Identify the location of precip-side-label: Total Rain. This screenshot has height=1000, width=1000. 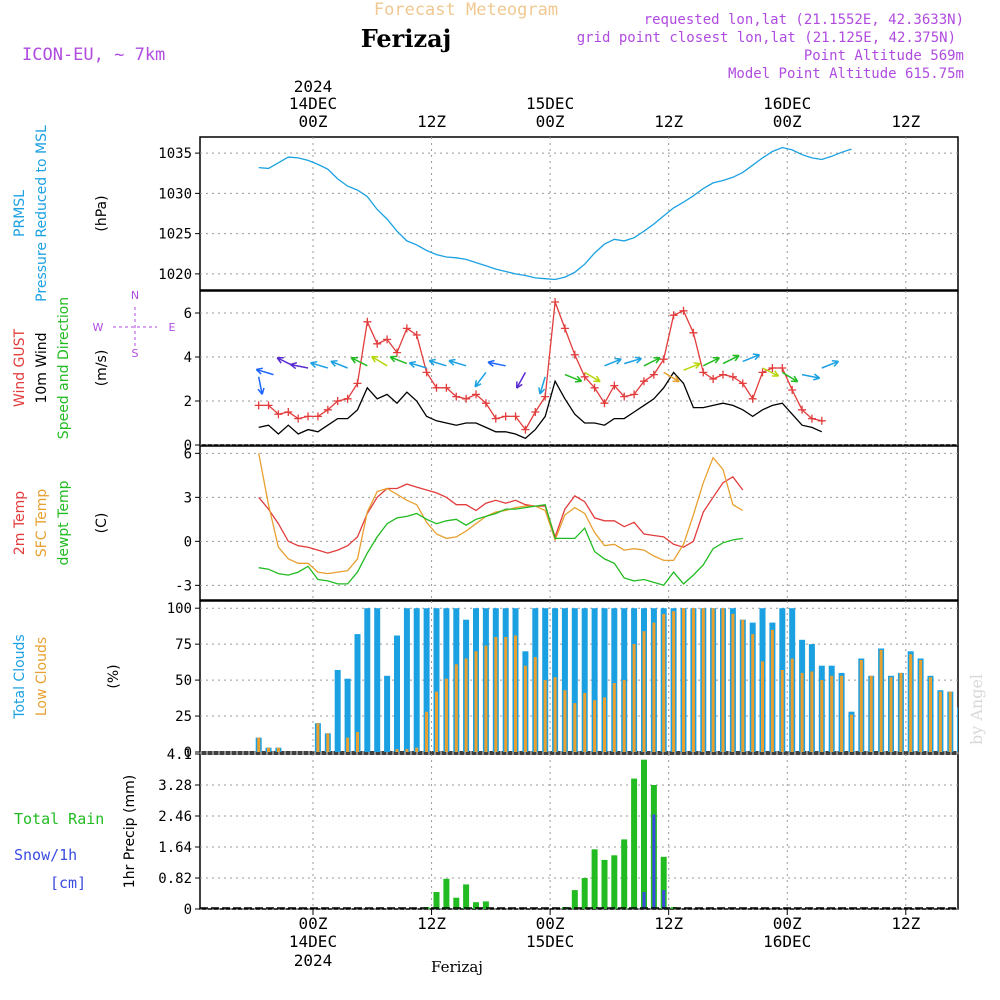
(59, 819).